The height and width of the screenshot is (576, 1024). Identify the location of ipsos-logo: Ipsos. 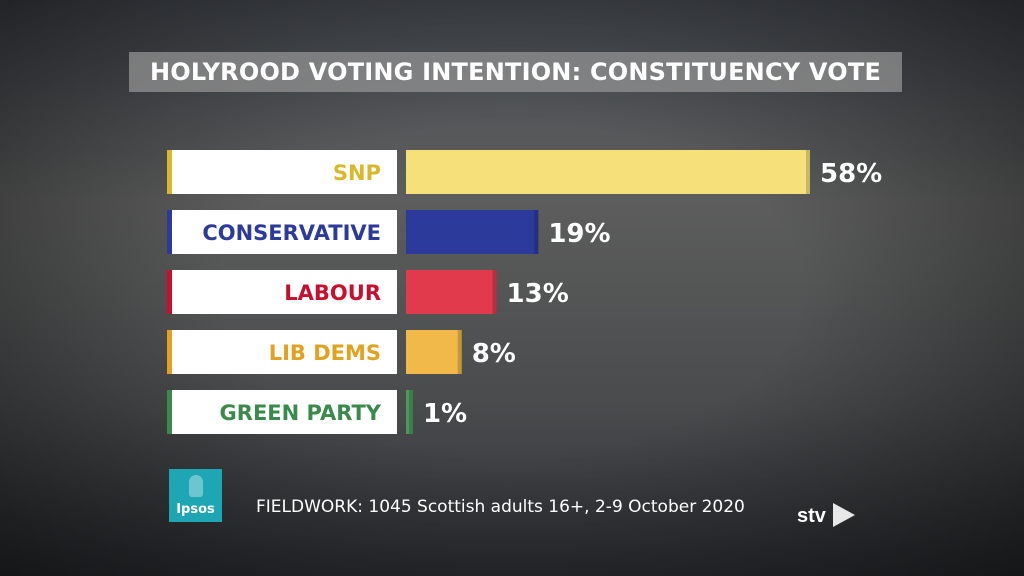
(195, 495).